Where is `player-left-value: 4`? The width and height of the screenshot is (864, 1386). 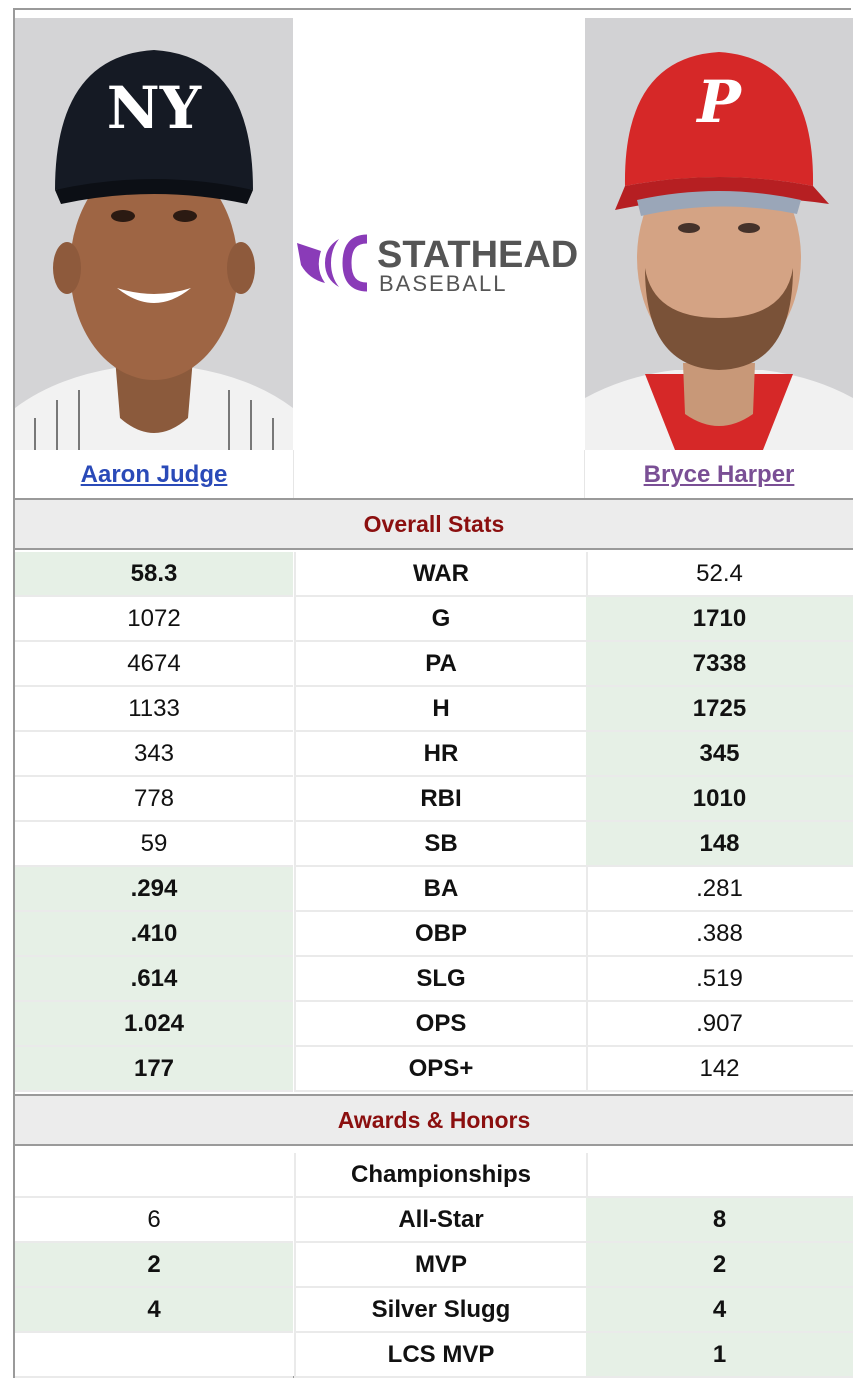 player-left-value: 4 is located at coordinates (154, 1310).